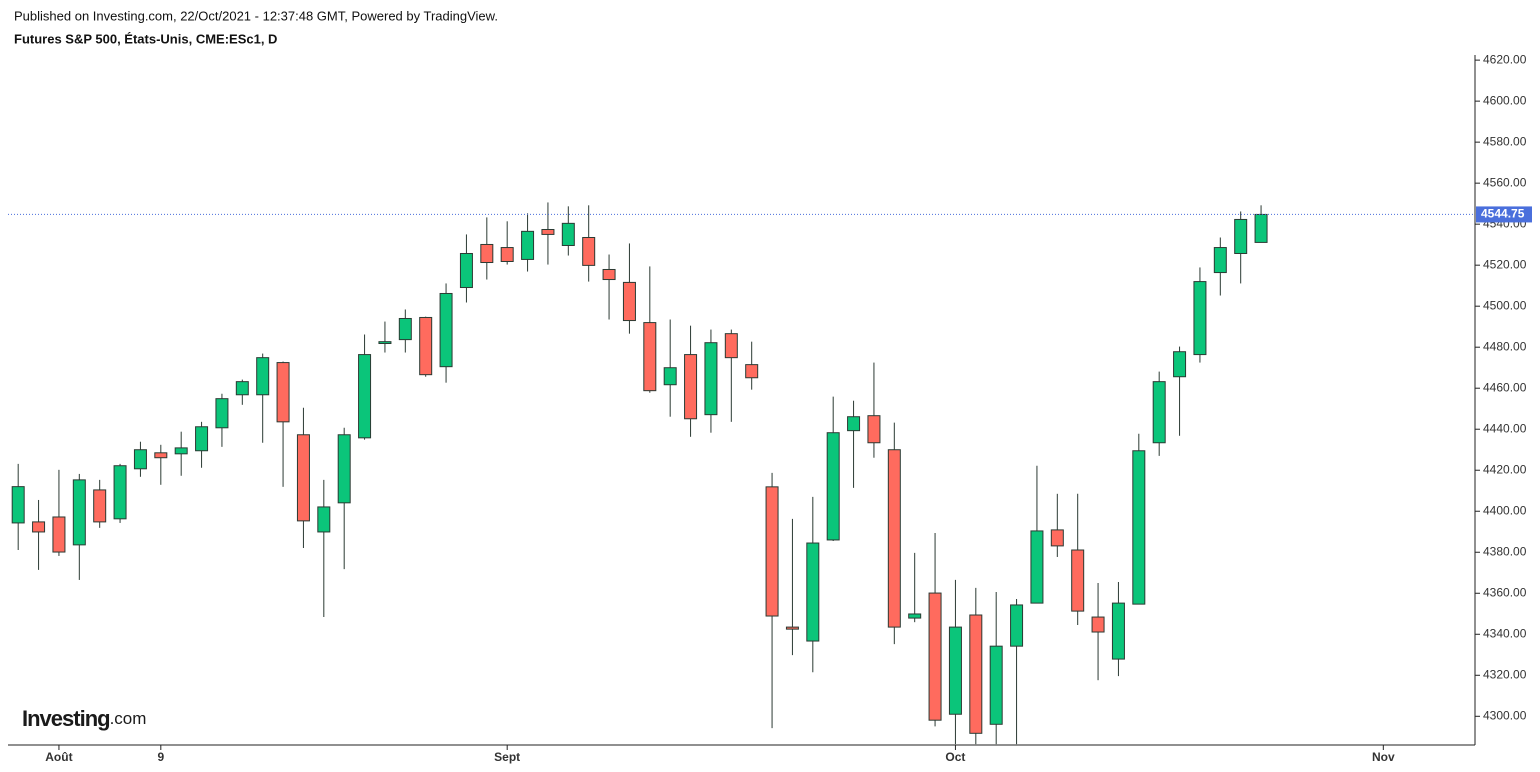  Describe the element at coordinates (1505, 428) in the screenshot. I see `y-tick-label: 4440.00` at that location.